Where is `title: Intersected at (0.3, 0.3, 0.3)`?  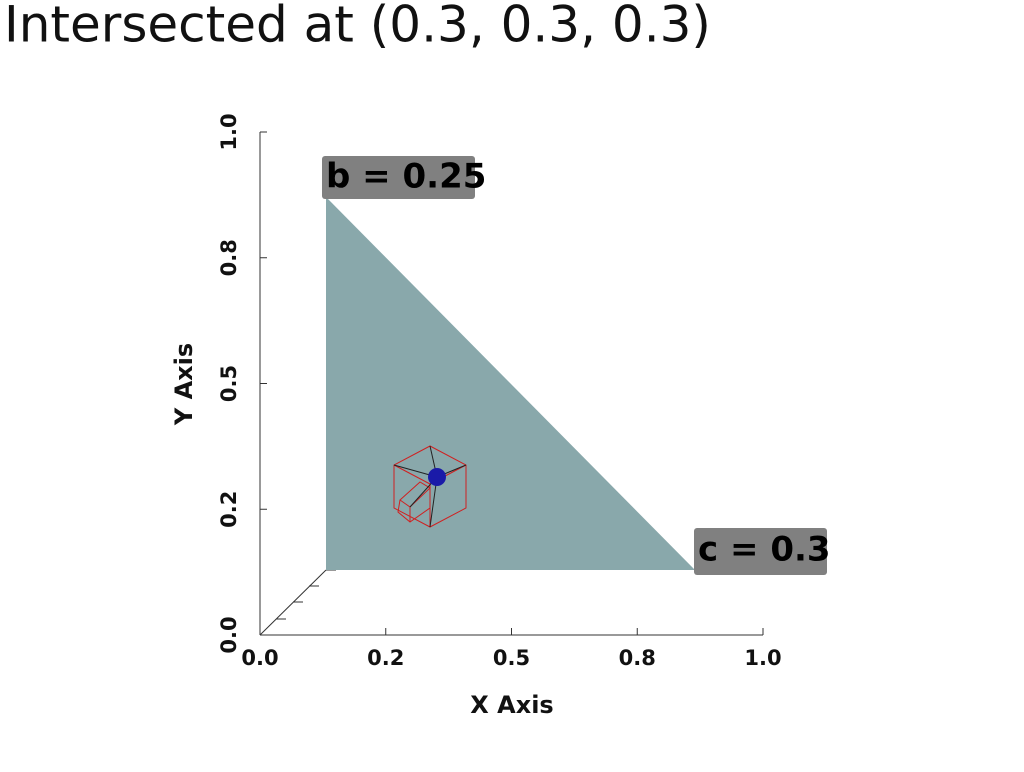 title: Intersected at (0.3, 0.3, 0.3) is located at coordinates (357, 27).